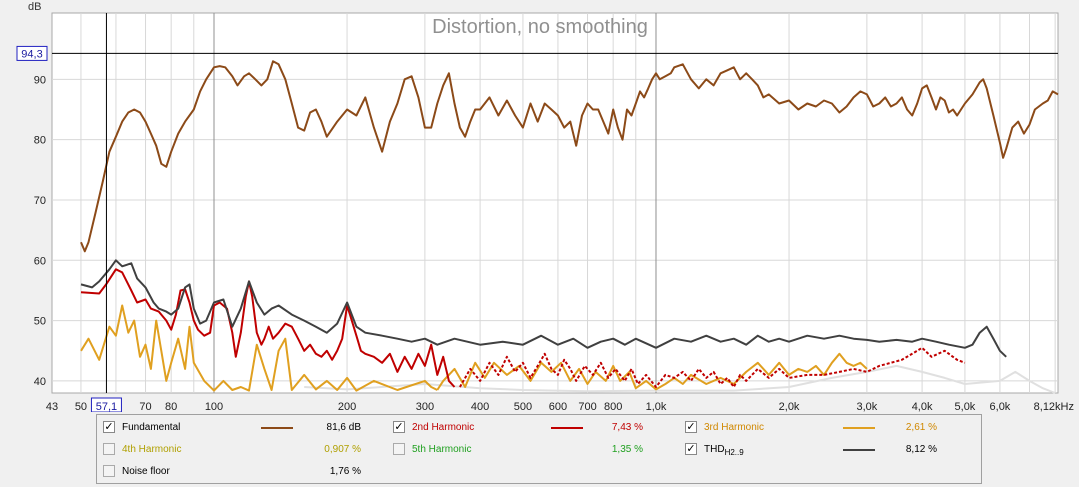 The image size is (1079, 487). I want to click on legend-label-5th-harmonic: 5th Harmonic, so click(442, 449).